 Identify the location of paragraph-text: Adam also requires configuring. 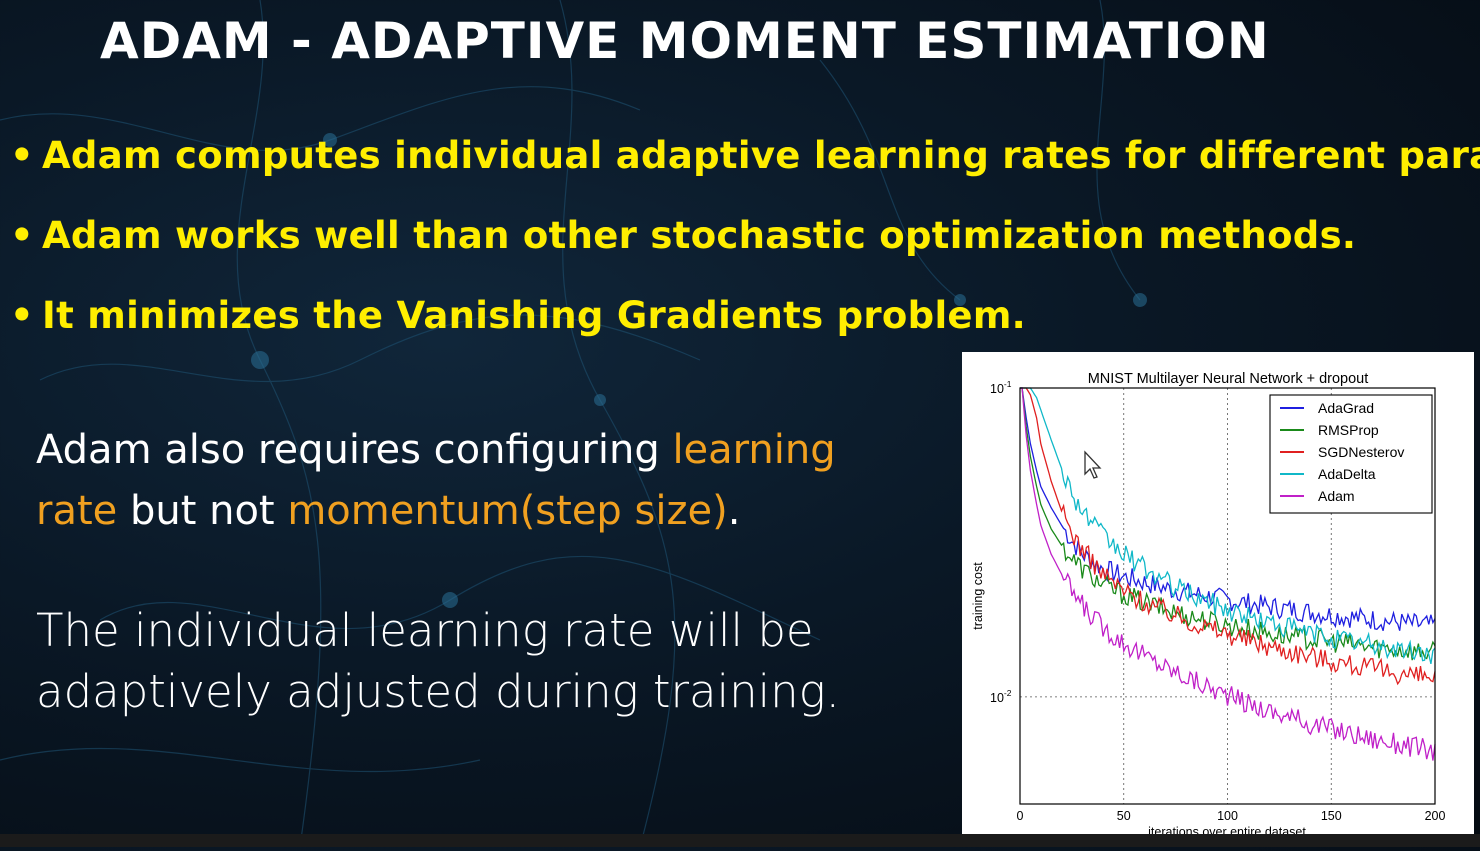
(354, 450).